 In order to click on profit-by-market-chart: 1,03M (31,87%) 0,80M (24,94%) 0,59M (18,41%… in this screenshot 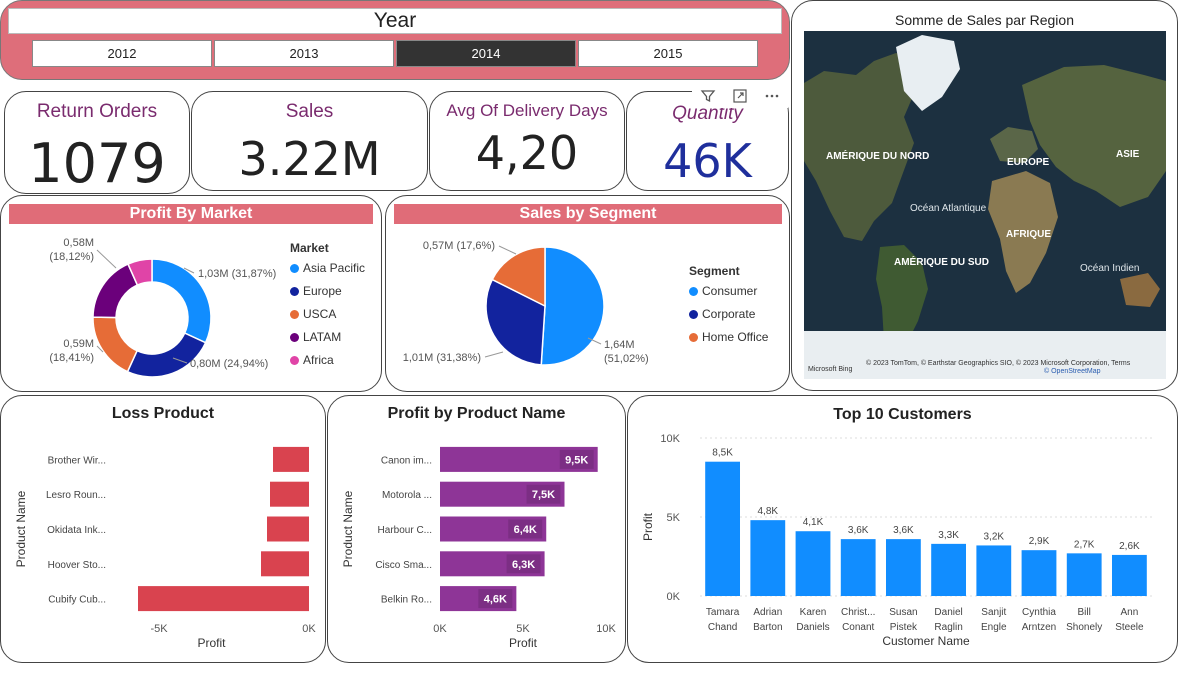, I will do `click(146, 308)`.